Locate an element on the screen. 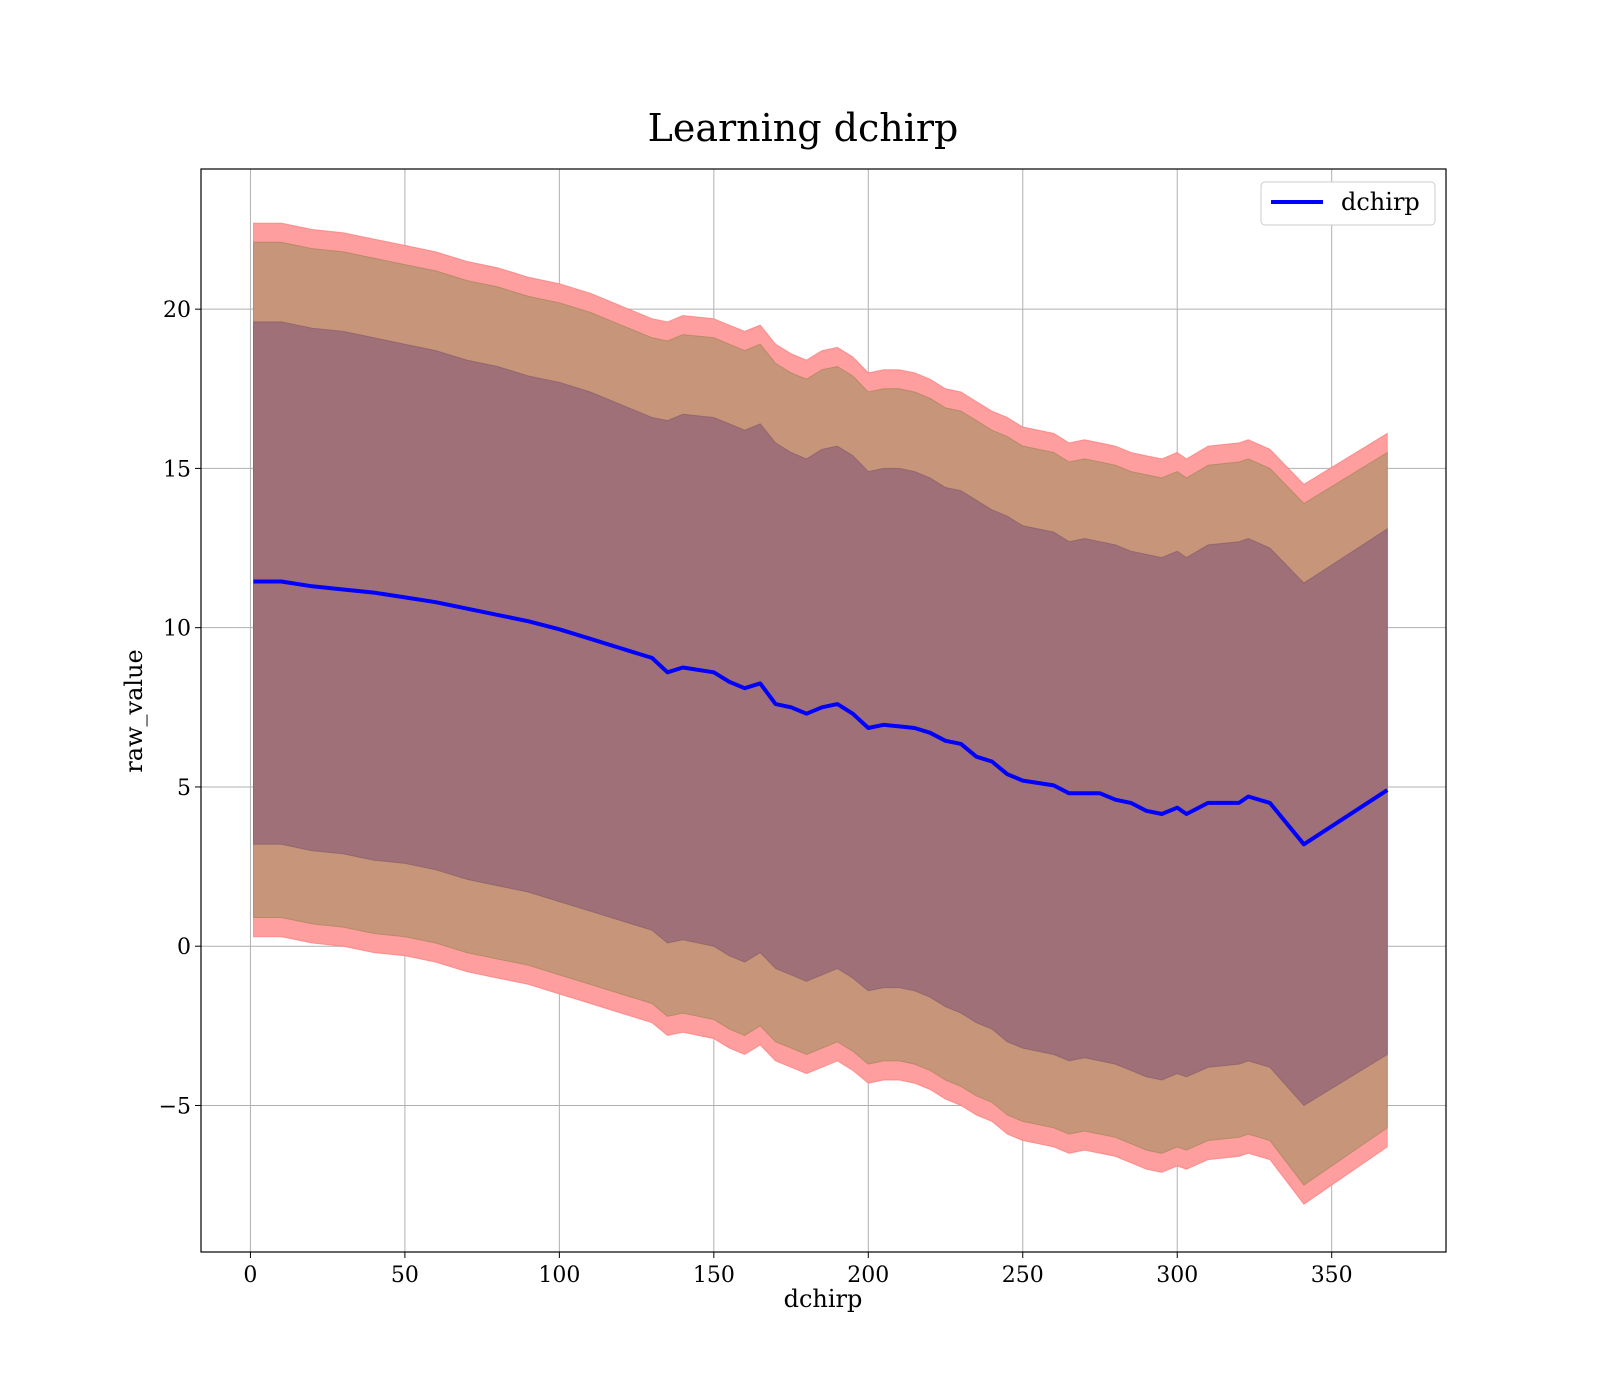 This screenshot has width=1600, height=1400. legend: dchirp is located at coordinates (1348, 203).